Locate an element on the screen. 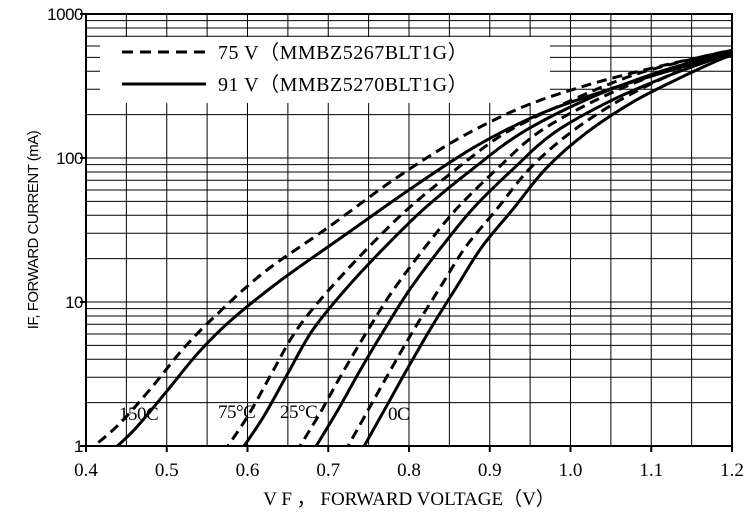 Image resolution: width=743 pixels, height=516 pixels. x-tick-label: 0.7 is located at coordinates (328, 470).